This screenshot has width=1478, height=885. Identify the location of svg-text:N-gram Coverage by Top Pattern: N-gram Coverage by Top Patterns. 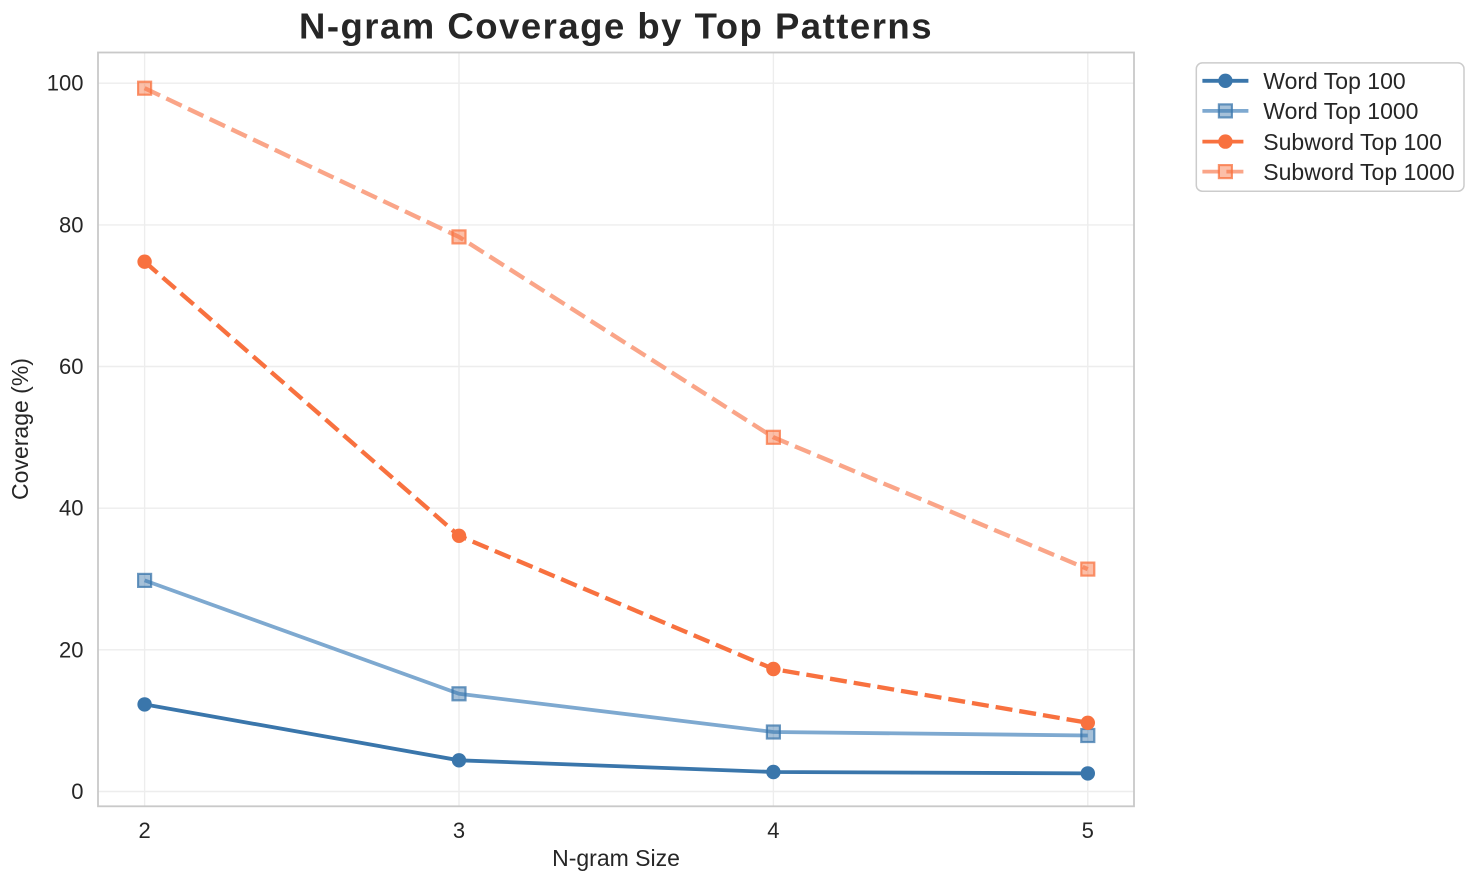
(616, 26).